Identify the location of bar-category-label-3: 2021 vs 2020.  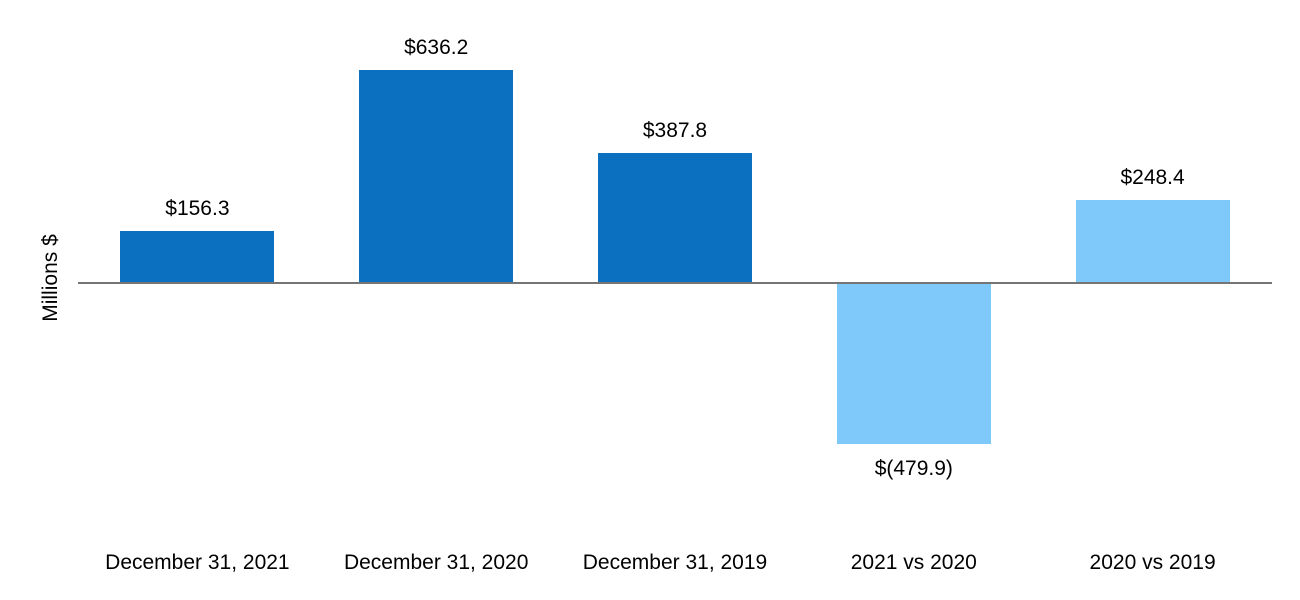
(913, 562).